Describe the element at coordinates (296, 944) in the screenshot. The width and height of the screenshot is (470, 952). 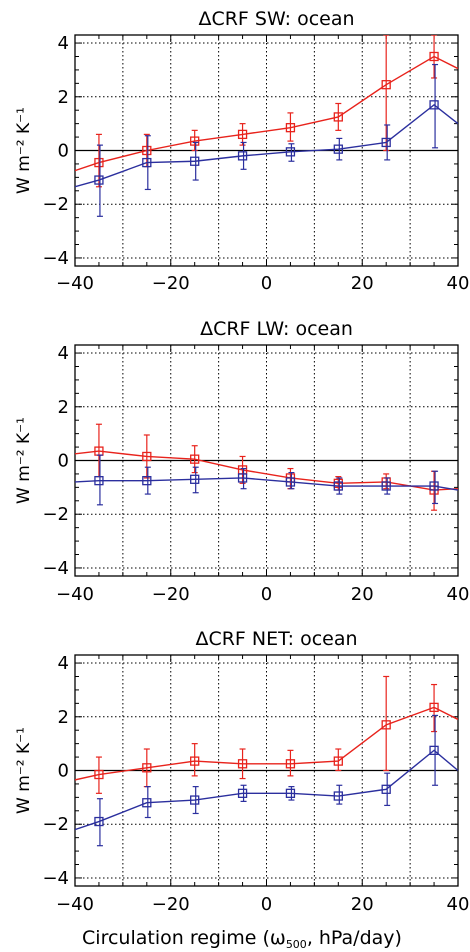
I see `x-axis-label-subscript: 500` at that location.